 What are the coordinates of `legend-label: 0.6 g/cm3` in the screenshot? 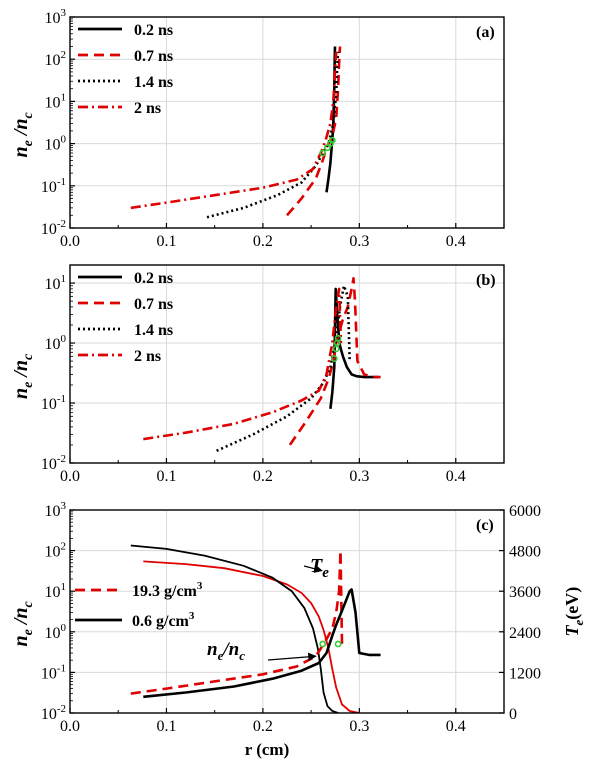 It's located at (163, 620).